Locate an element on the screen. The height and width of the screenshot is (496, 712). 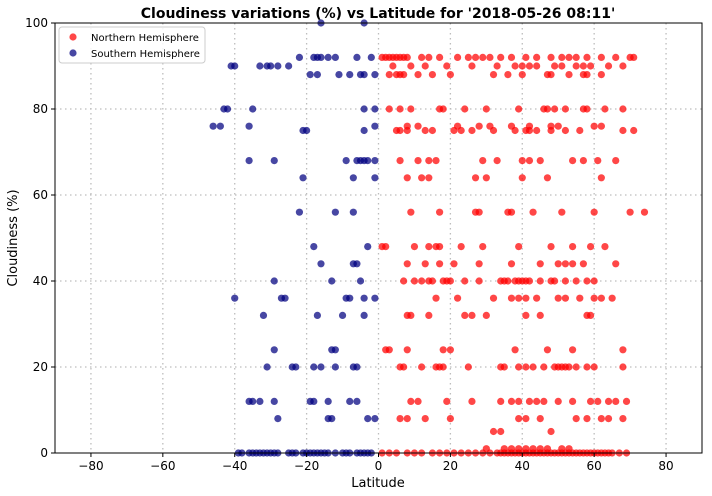
y-tick-label: 60 is located at coordinates (40, 195).